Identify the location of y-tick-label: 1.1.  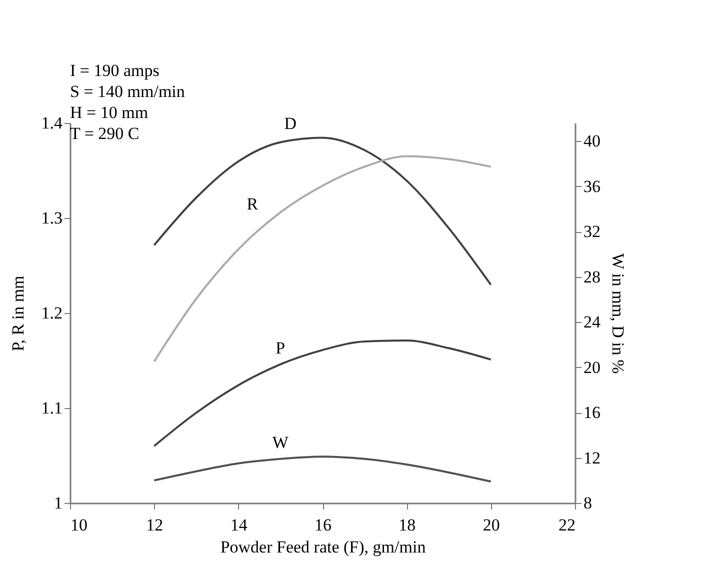
(51, 408).